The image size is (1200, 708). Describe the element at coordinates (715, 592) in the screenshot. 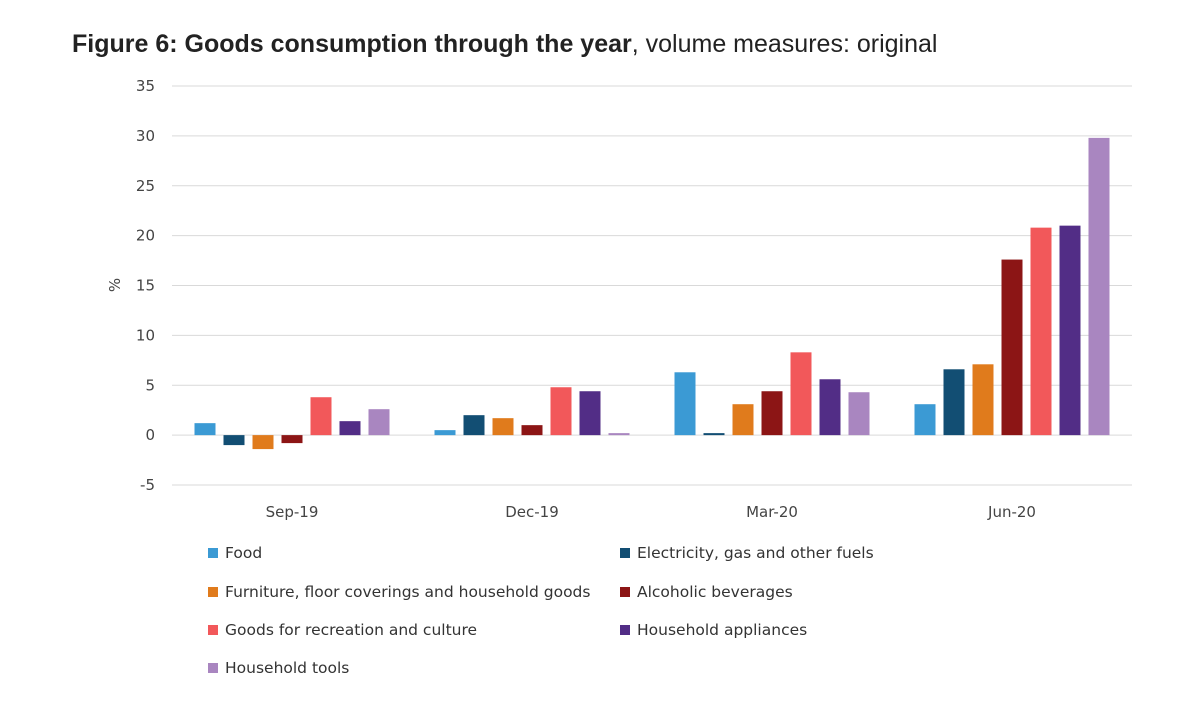

I see `legend-label: Alcoholic beverages` at that location.